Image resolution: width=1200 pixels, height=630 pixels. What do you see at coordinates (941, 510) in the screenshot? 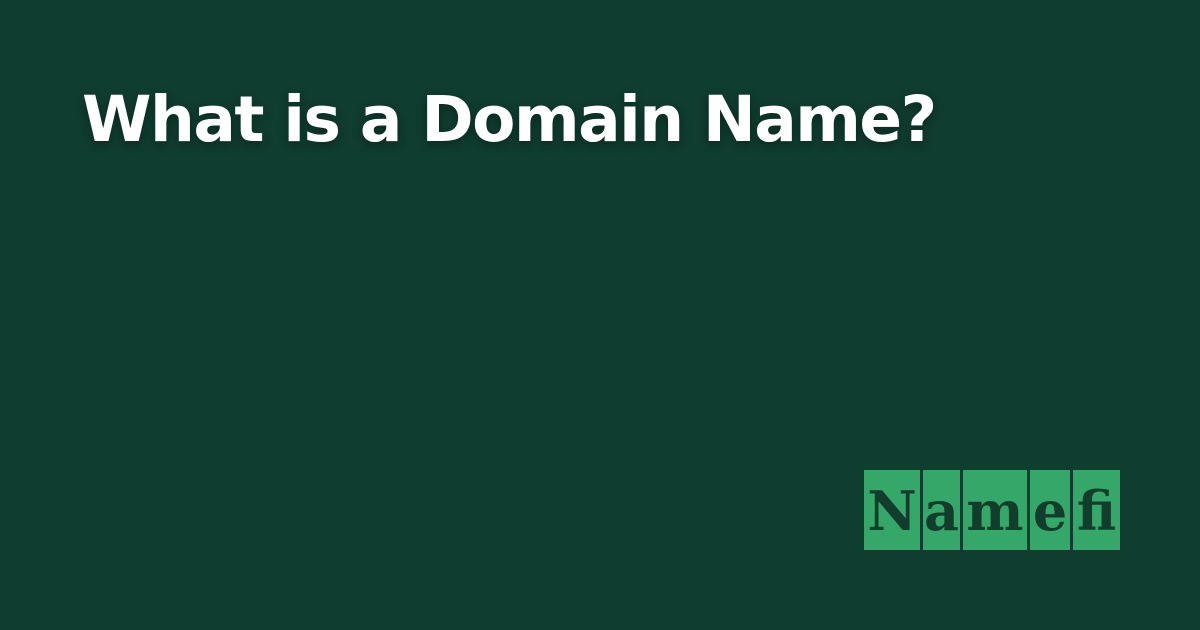
I see `logo-letter-tile: a` at bounding box center [941, 510].